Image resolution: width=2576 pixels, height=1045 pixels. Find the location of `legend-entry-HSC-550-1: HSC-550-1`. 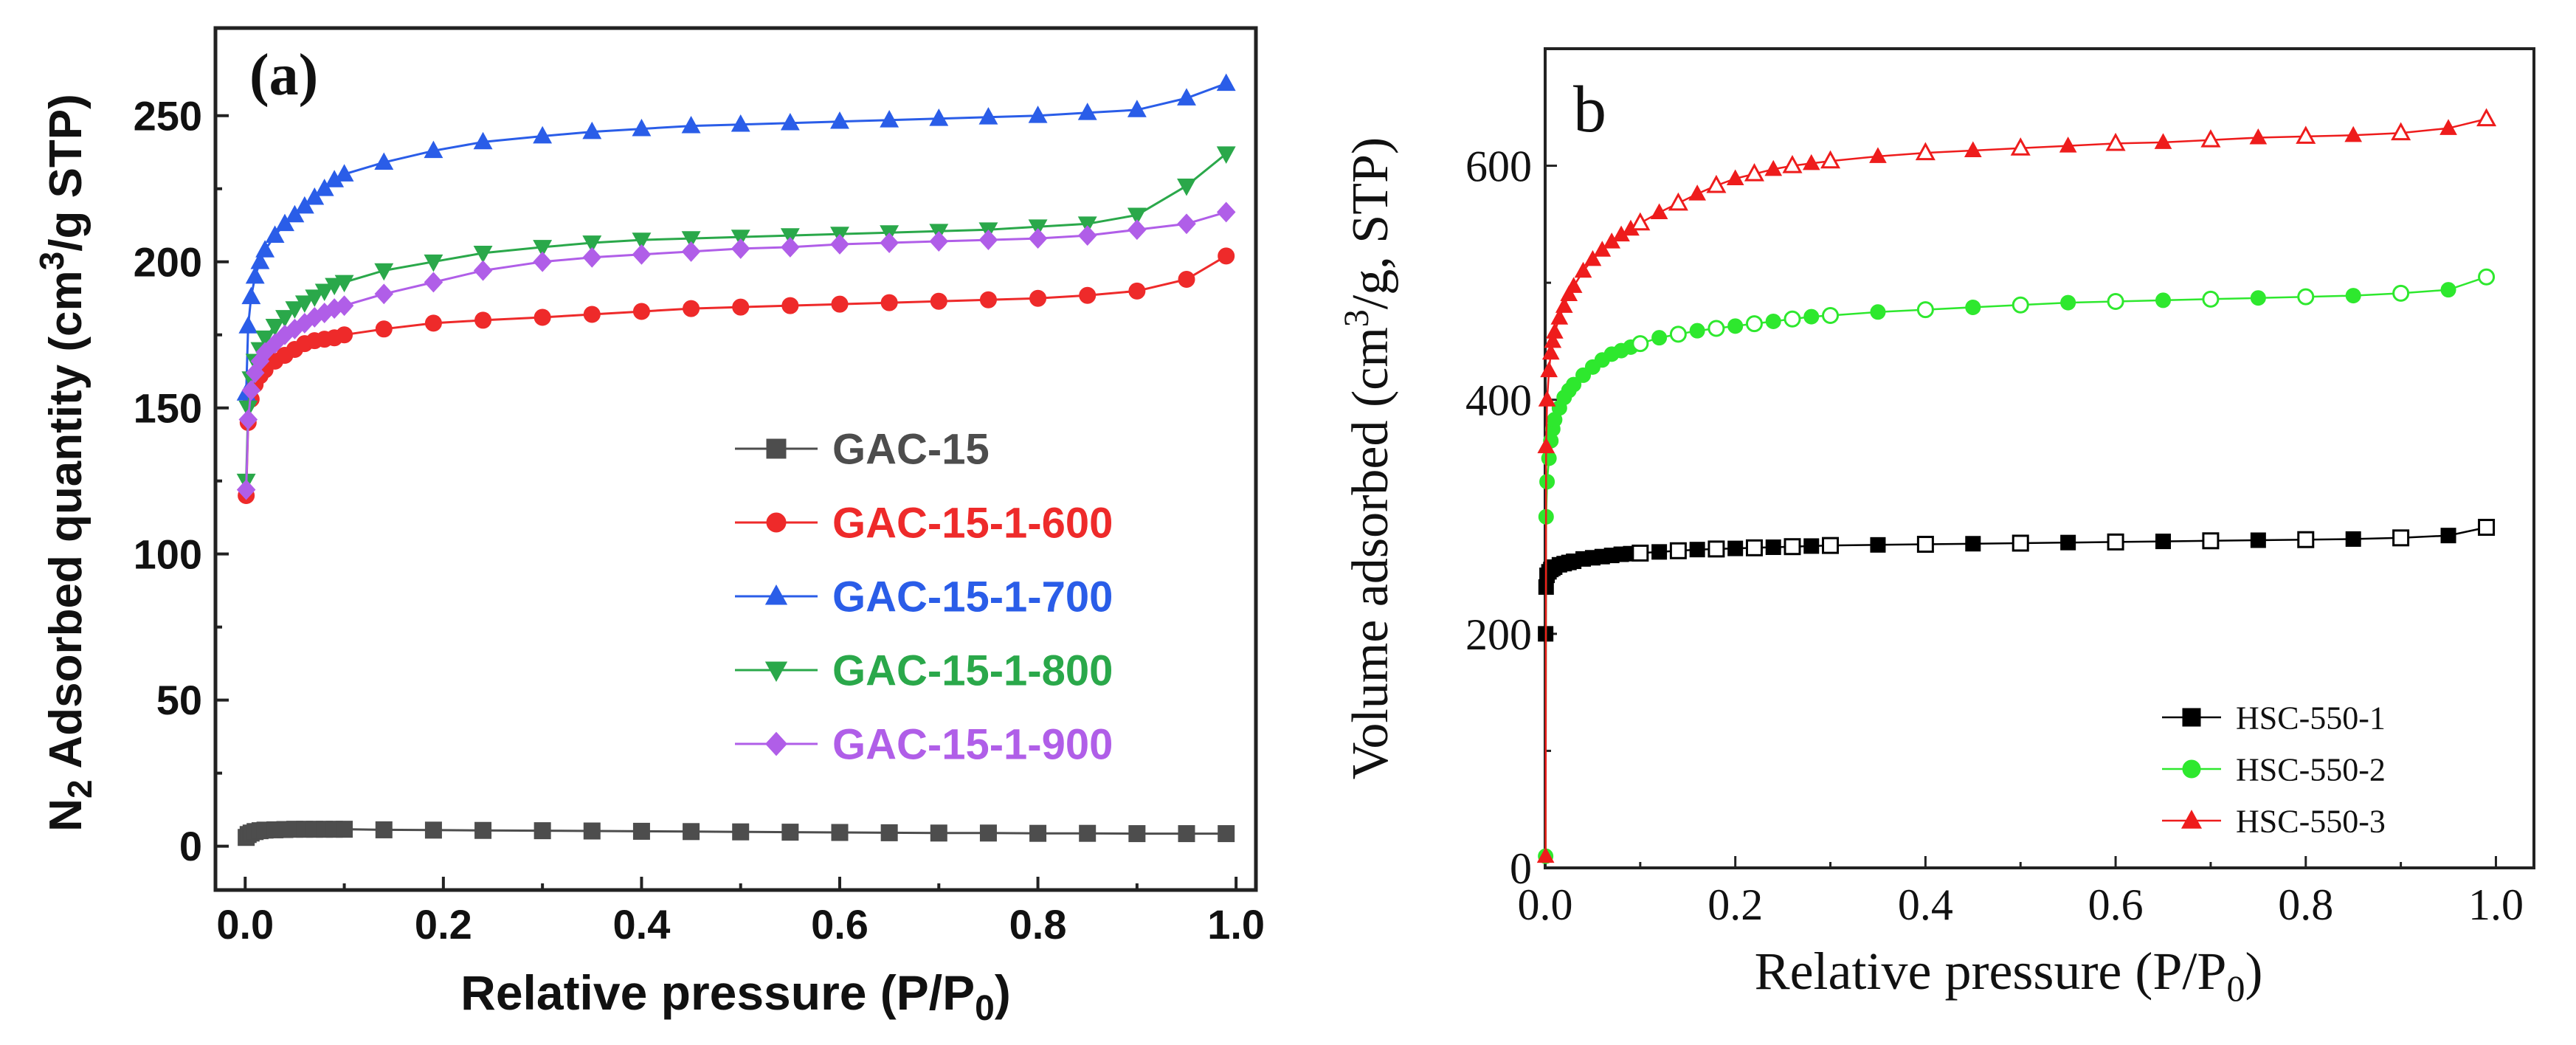

legend-entry-HSC-550-1: HSC-550-1 is located at coordinates (2274, 718).